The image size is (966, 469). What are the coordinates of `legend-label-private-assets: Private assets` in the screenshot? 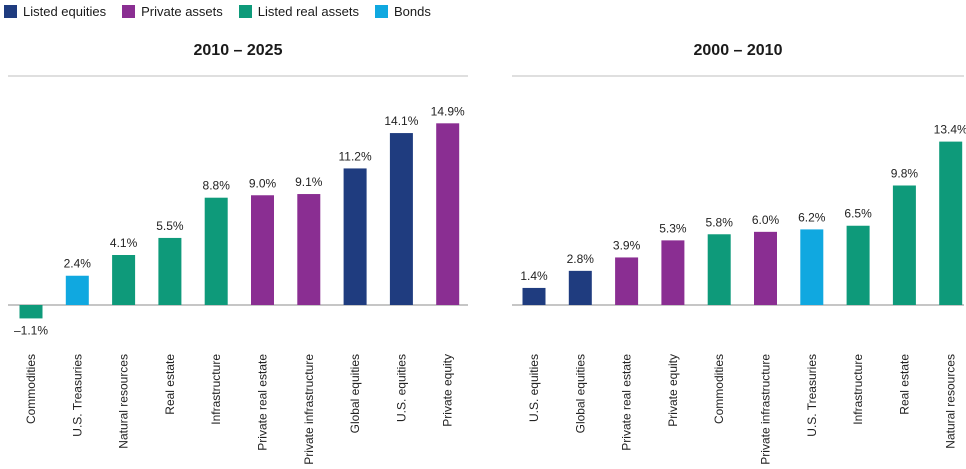 It's located at (182, 11).